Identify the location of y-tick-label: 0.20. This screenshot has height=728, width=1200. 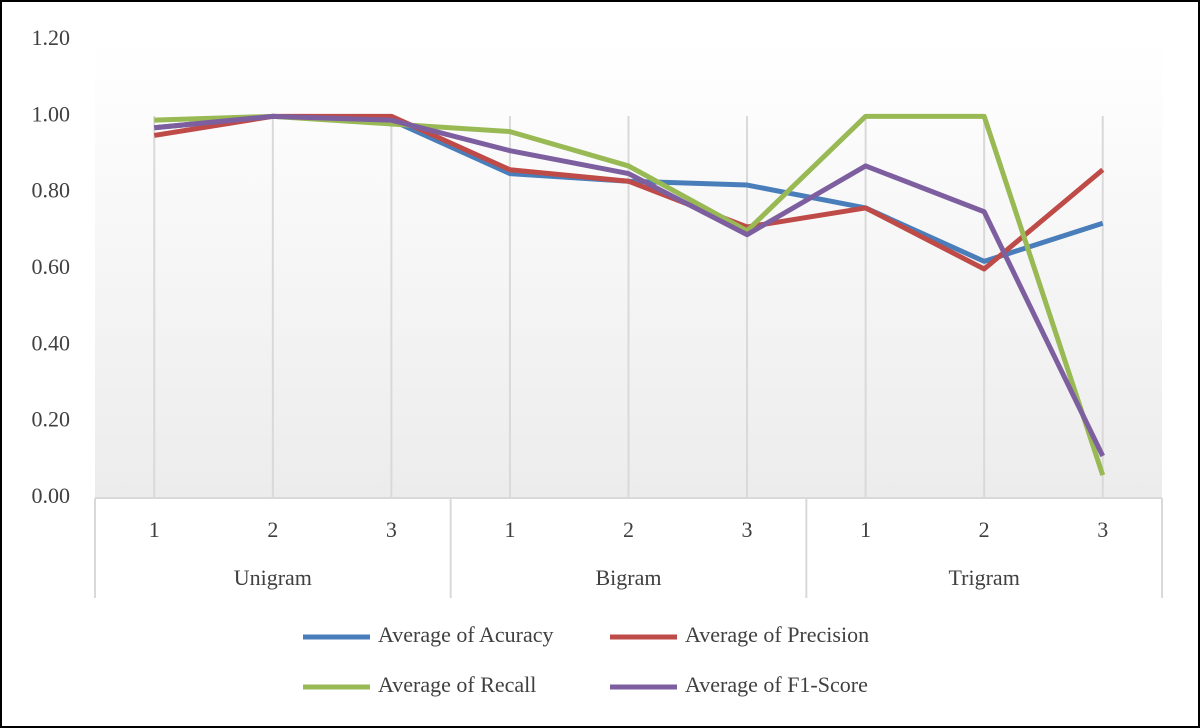
(51, 419).